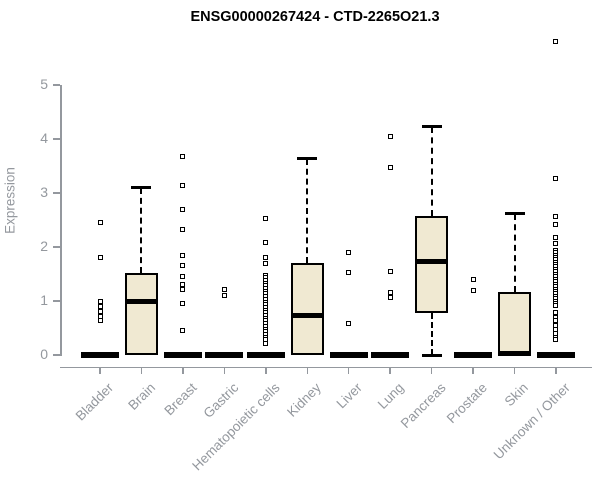 The image size is (600, 500). Describe the element at coordinates (350, 396) in the screenshot. I see `x-tick-label: Liver` at that location.